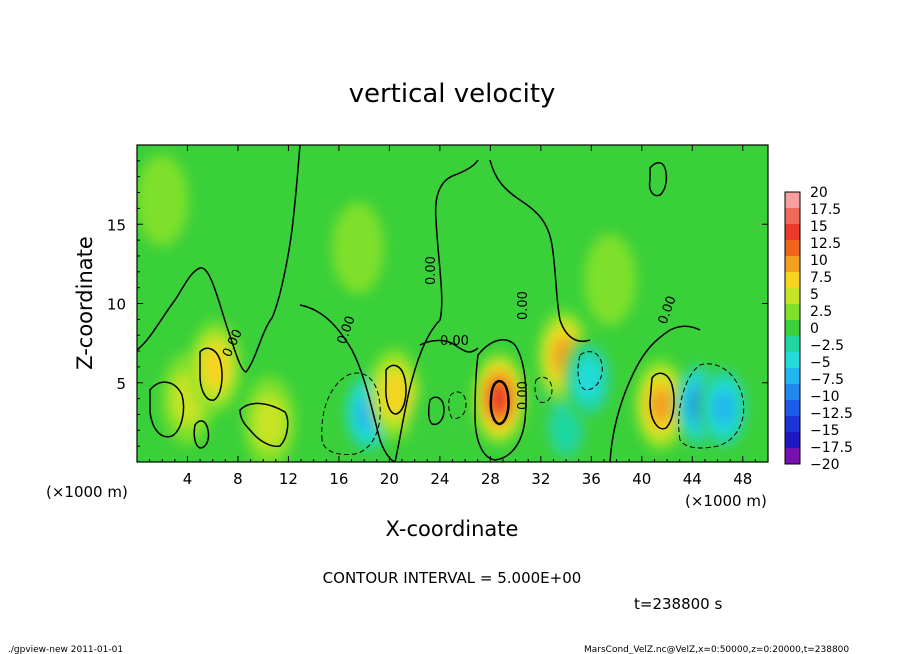  What do you see at coordinates (825, 244) in the screenshot?
I see `colorbar-label: 12.5` at bounding box center [825, 244].